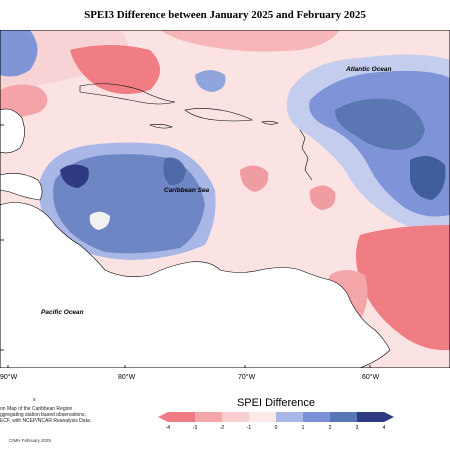 Image resolution: width=450 pixels, height=450 pixels. What do you see at coordinates (127, 94) in the screenshot?
I see `island-cuba` at bounding box center [127, 94].